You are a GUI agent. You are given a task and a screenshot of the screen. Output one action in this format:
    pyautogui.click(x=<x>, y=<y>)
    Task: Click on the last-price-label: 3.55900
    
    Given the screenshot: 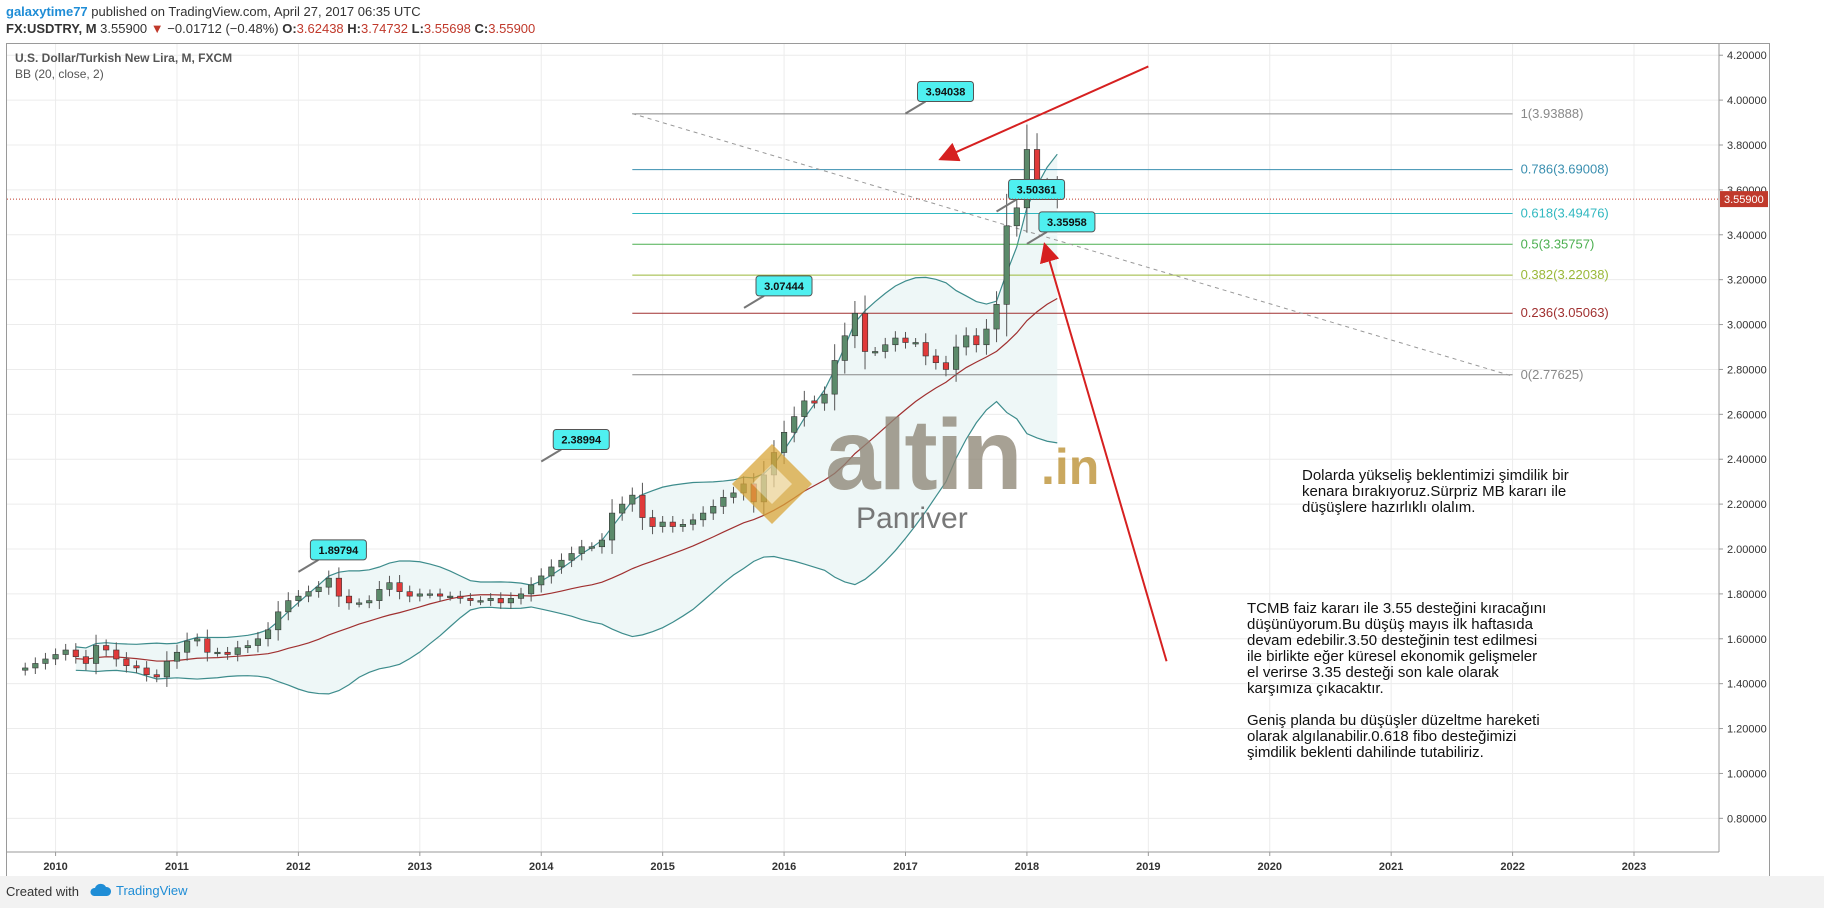 What is the action you would take?
    pyautogui.click(x=1744, y=200)
    